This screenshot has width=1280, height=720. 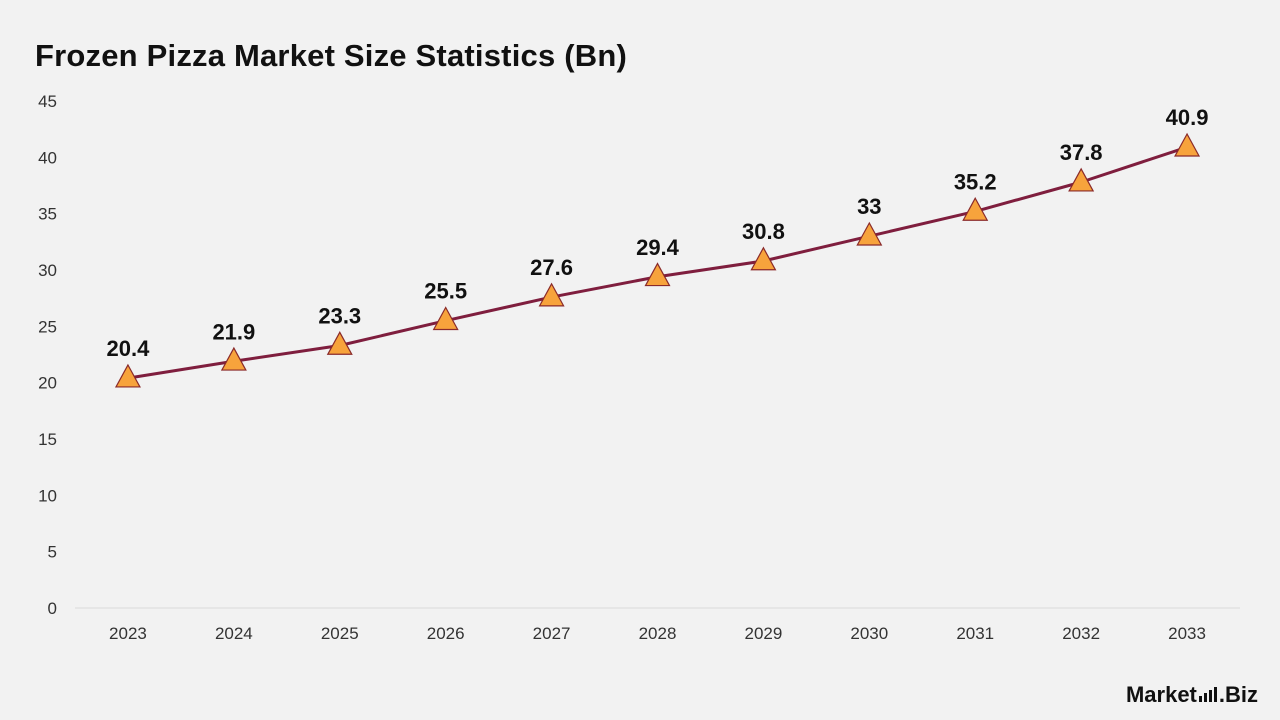 I want to click on y-tick-label: 30, so click(x=47, y=270).